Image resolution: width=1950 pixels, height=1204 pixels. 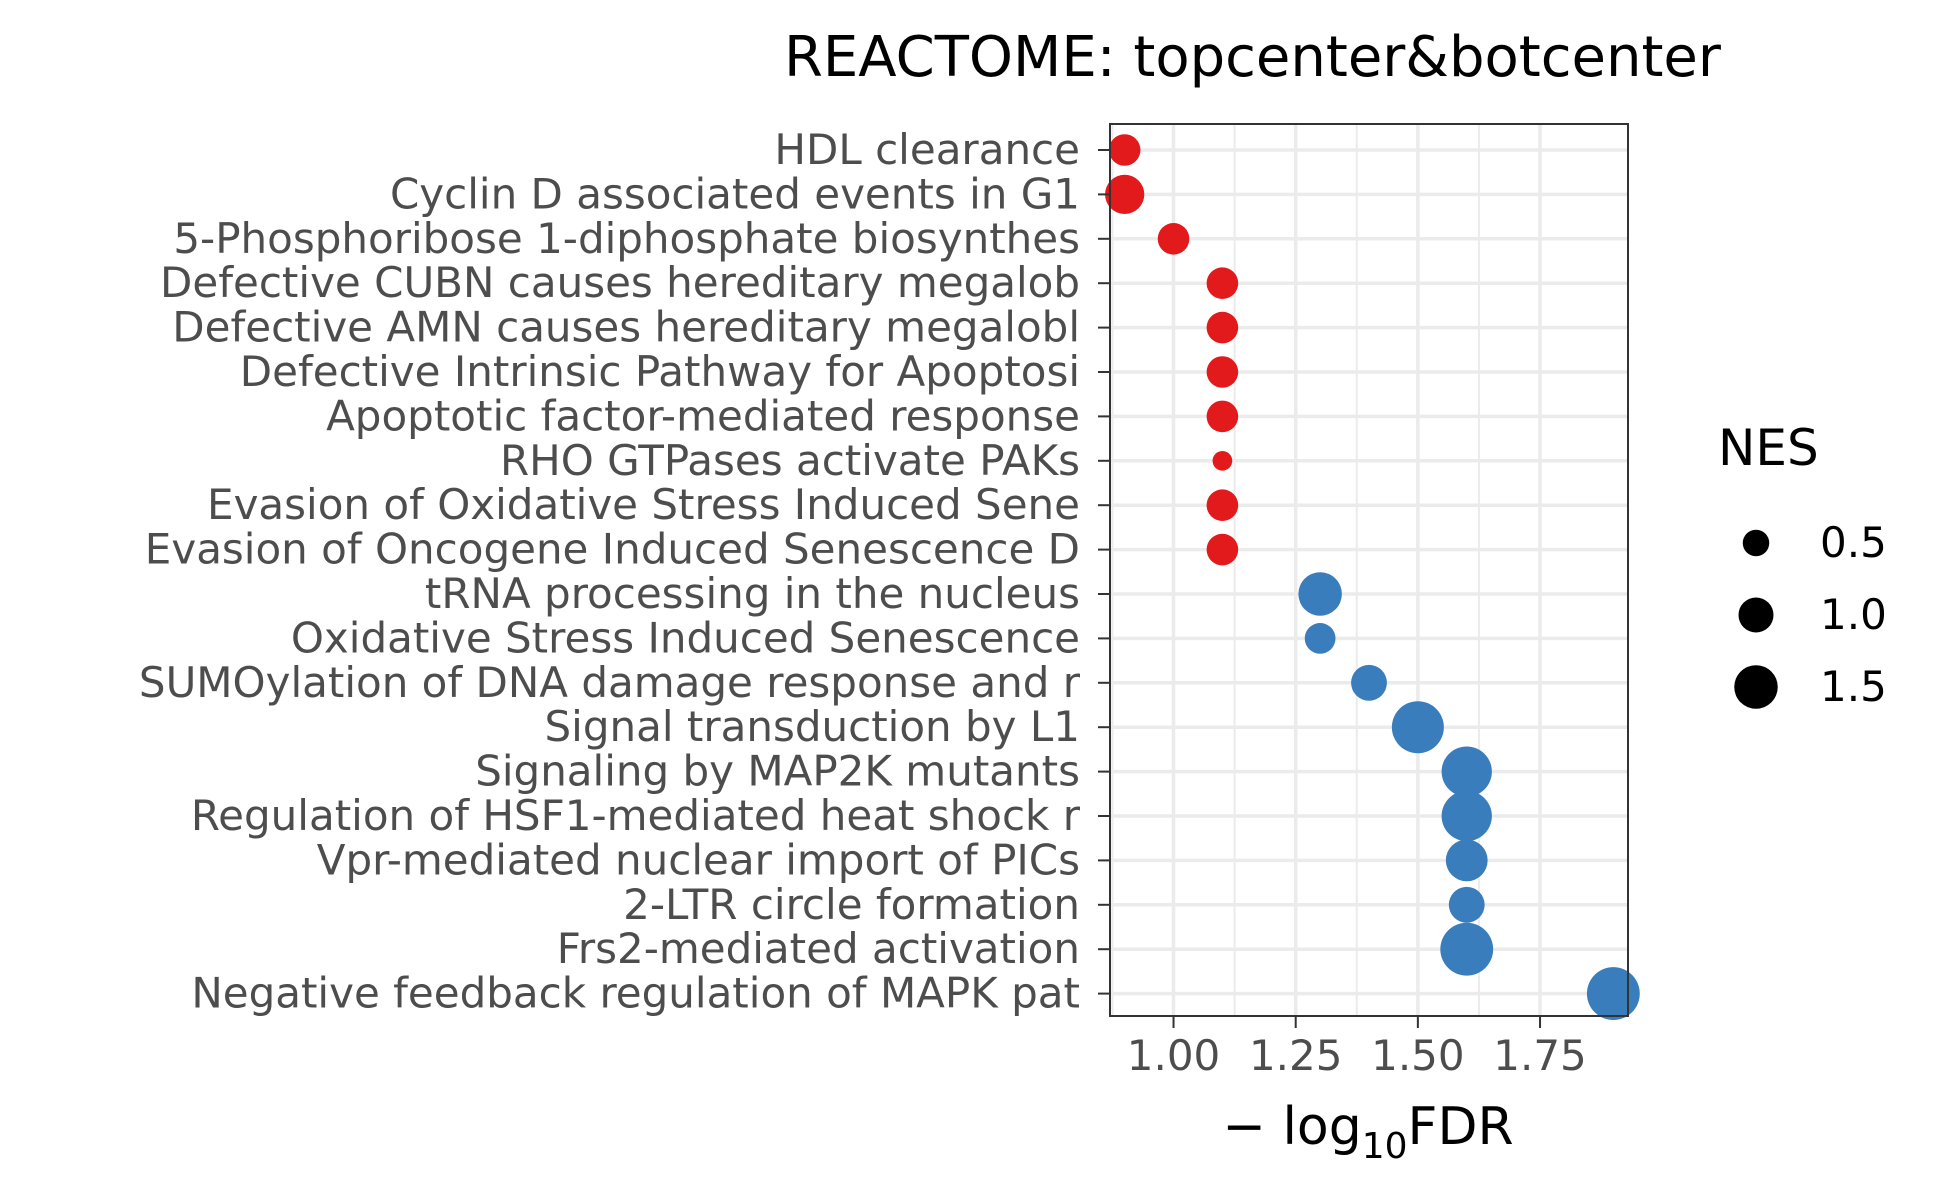 I want to click on y-tick-label: tRNA processing in the nucleus, so click(x=752, y=593).